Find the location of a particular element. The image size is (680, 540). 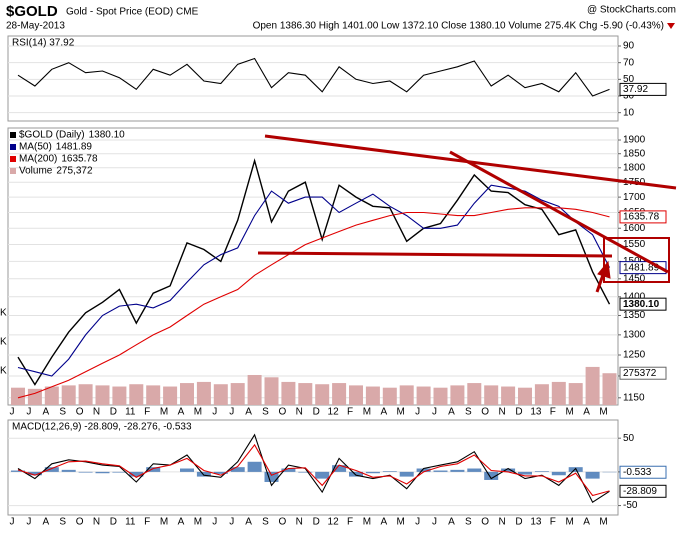

y-tick-label: 1700 is located at coordinates (634, 197).